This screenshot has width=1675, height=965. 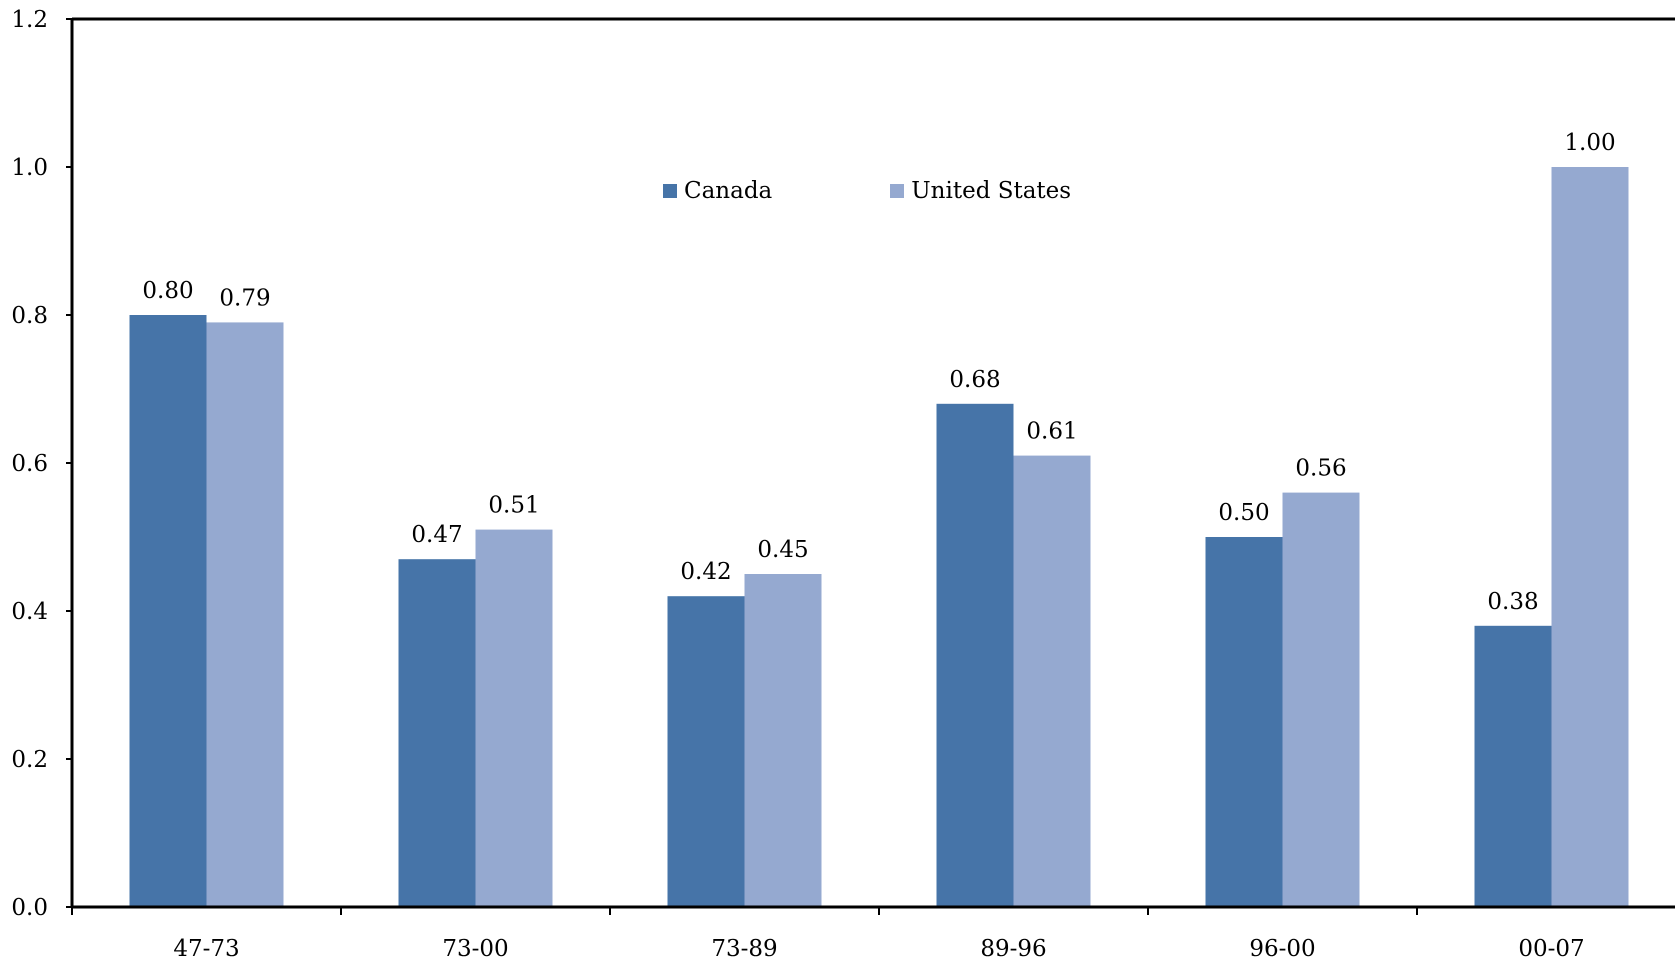 I want to click on legend-label-united-states: United States, so click(x=991, y=191).